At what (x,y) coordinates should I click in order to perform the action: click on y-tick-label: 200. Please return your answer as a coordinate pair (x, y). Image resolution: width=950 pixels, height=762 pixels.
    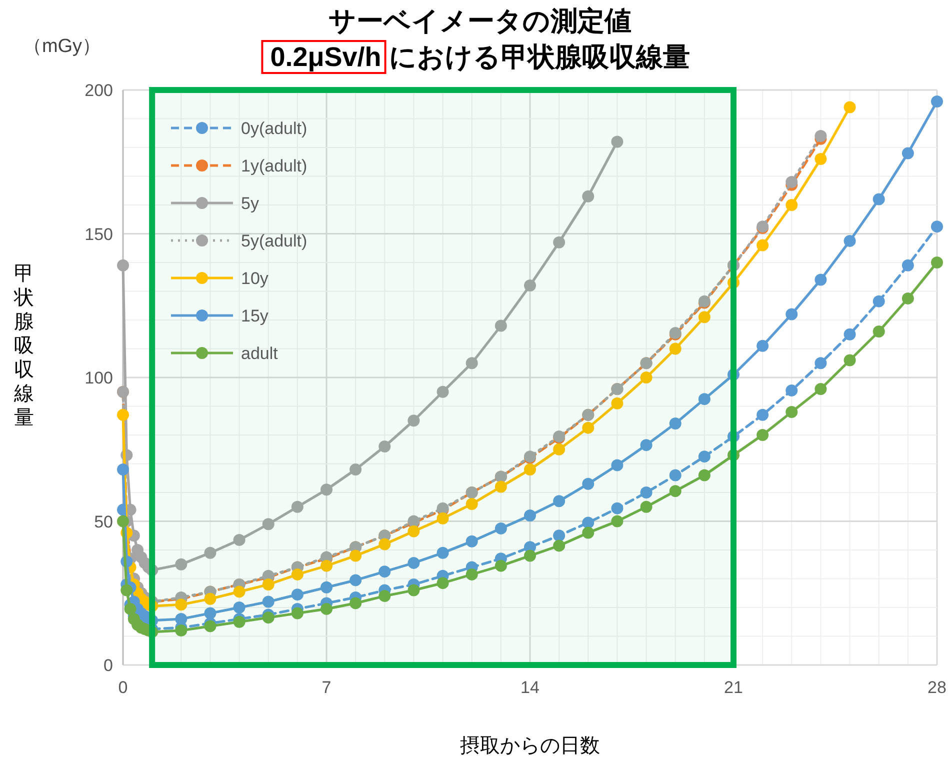
    Looking at the image, I should click on (98, 90).